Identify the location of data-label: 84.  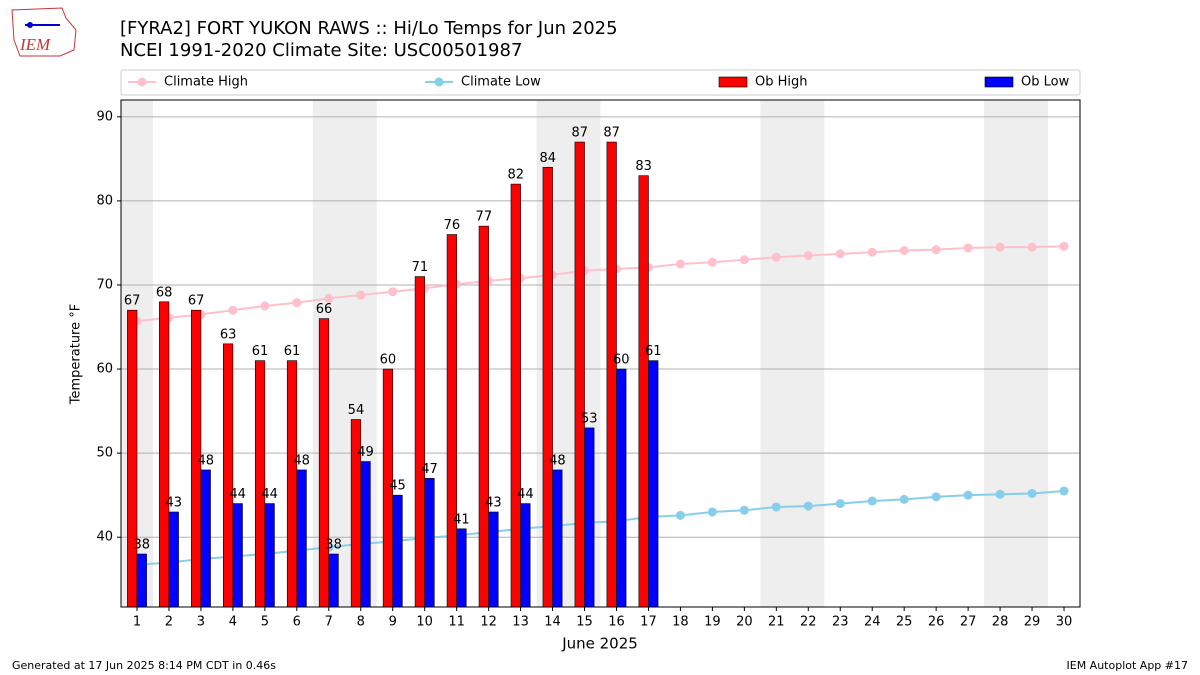
(547, 158).